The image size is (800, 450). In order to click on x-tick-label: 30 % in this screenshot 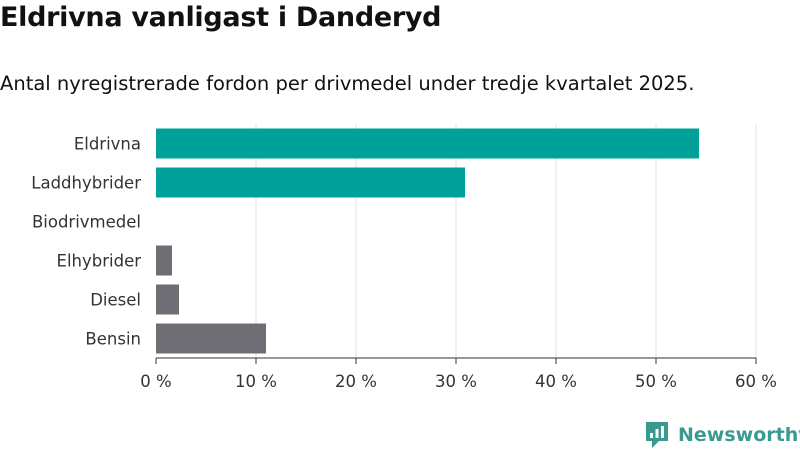, I will do `click(456, 381)`.